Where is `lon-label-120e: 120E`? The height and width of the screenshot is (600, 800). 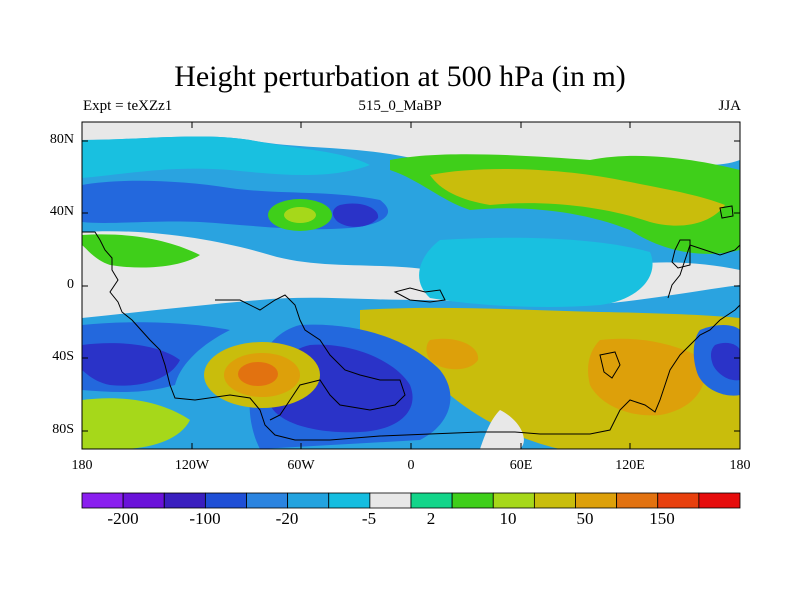
lon-label-120e: 120E is located at coordinates (630, 465).